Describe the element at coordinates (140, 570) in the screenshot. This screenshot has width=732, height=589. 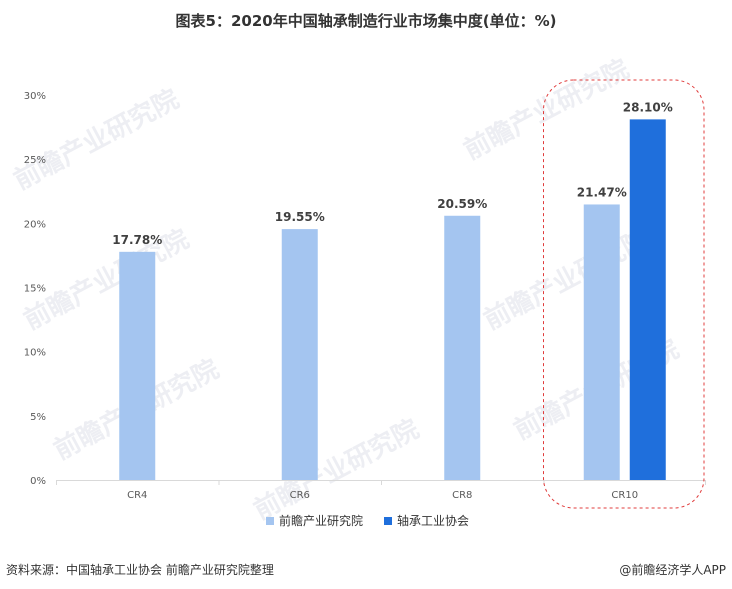
I see `source-note: 资料来源：中国轴承工业协会 前瞻产业研究院整理` at that location.